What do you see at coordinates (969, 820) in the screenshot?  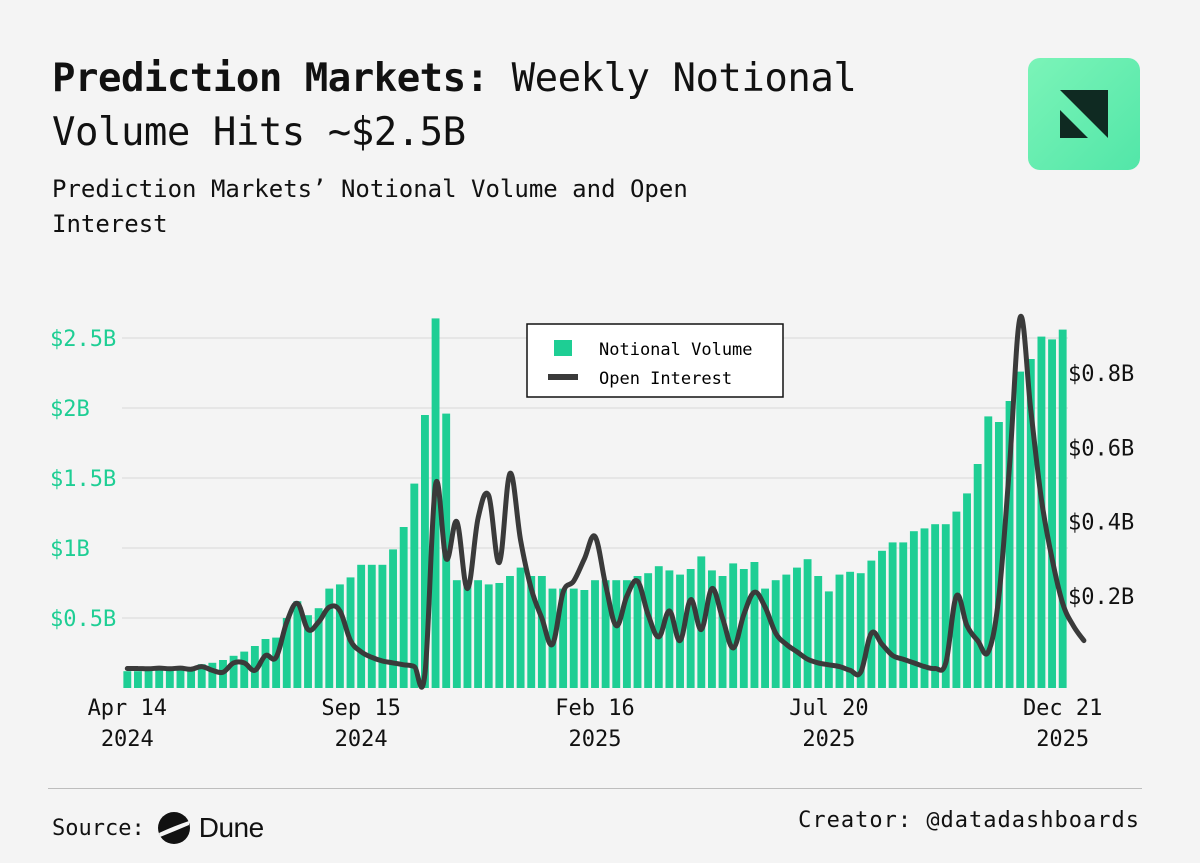 I see `creator-credit: Creator: @datadashboards` at bounding box center [969, 820].